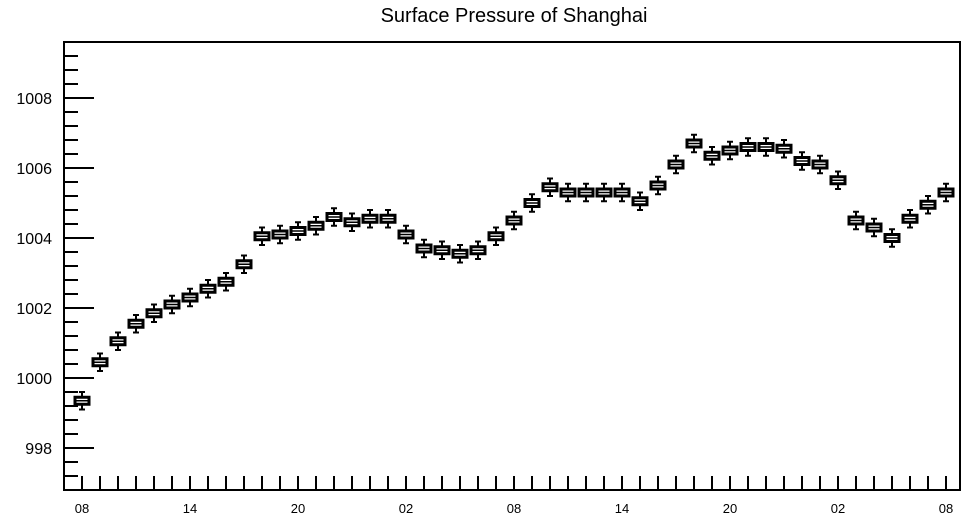 This screenshot has height=520, width=969. What do you see at coordinates (55, 266) in the screenshot?
I see `y-axis: 998 1000 1002 1004 1006 1008` at bounding box center [55, 266].